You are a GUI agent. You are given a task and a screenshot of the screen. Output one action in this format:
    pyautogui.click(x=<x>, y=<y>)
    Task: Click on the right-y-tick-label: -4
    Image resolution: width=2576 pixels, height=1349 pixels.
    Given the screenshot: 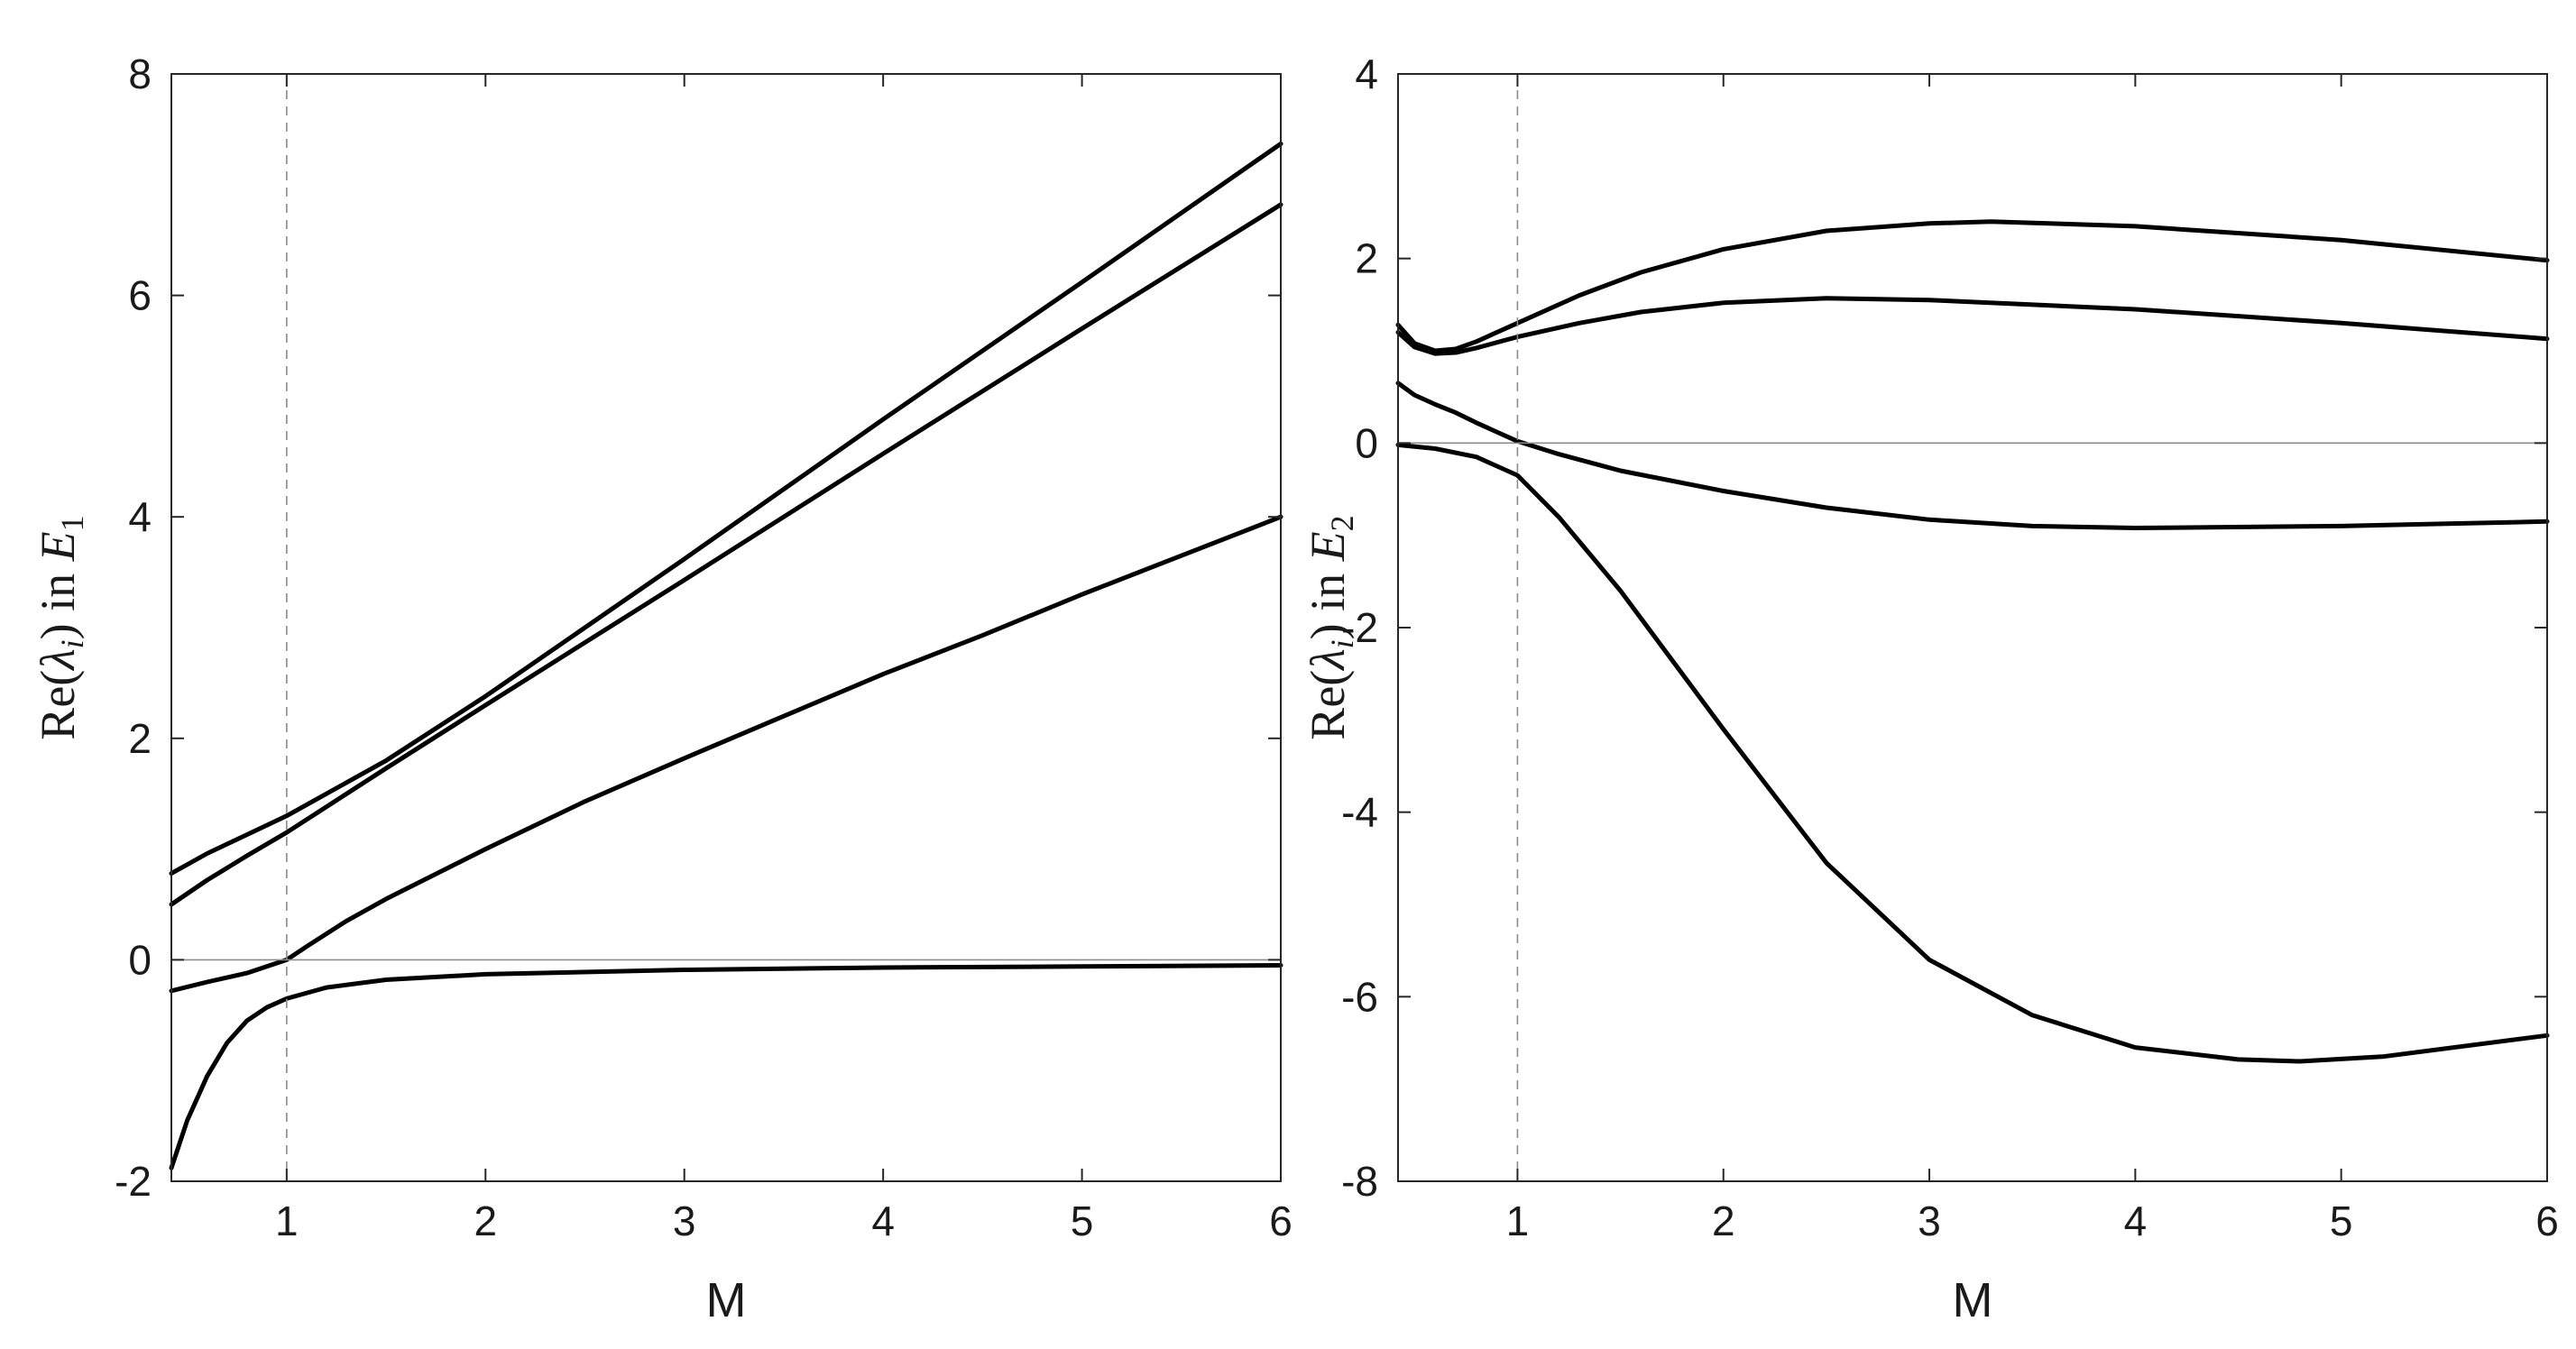 What is the action you would take?
    pyautogui.click(x=1359, y=813)
    